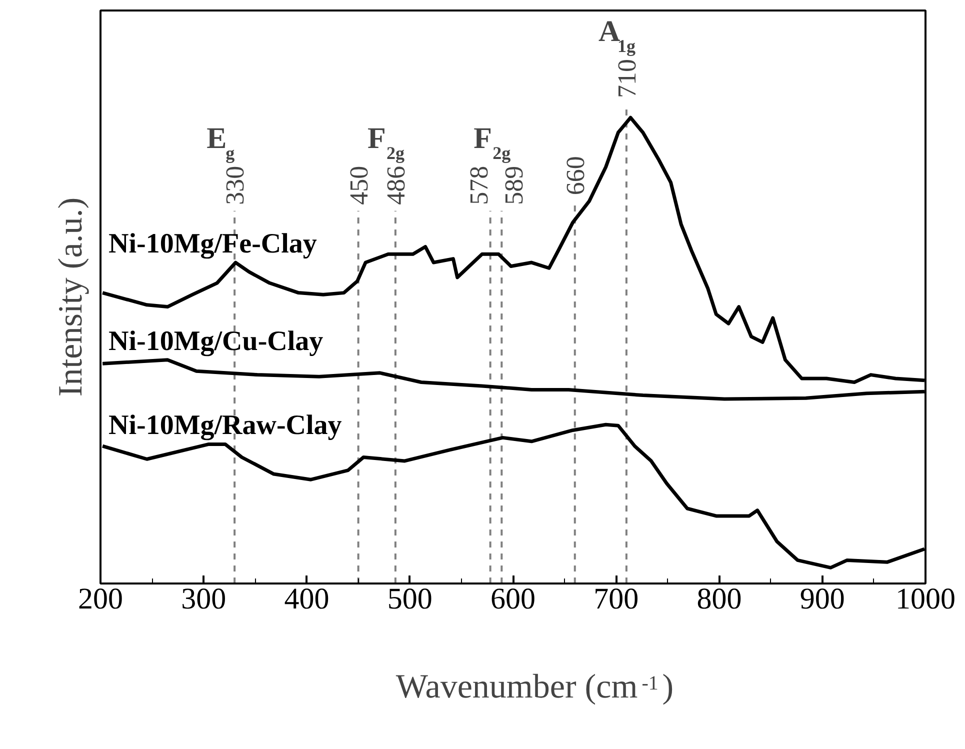  What do you see at coordinates (212, 244) in the screenshot?
I see `series-label: Ni-10Mg/Fe-Clay` at bounding box center [212, 244].